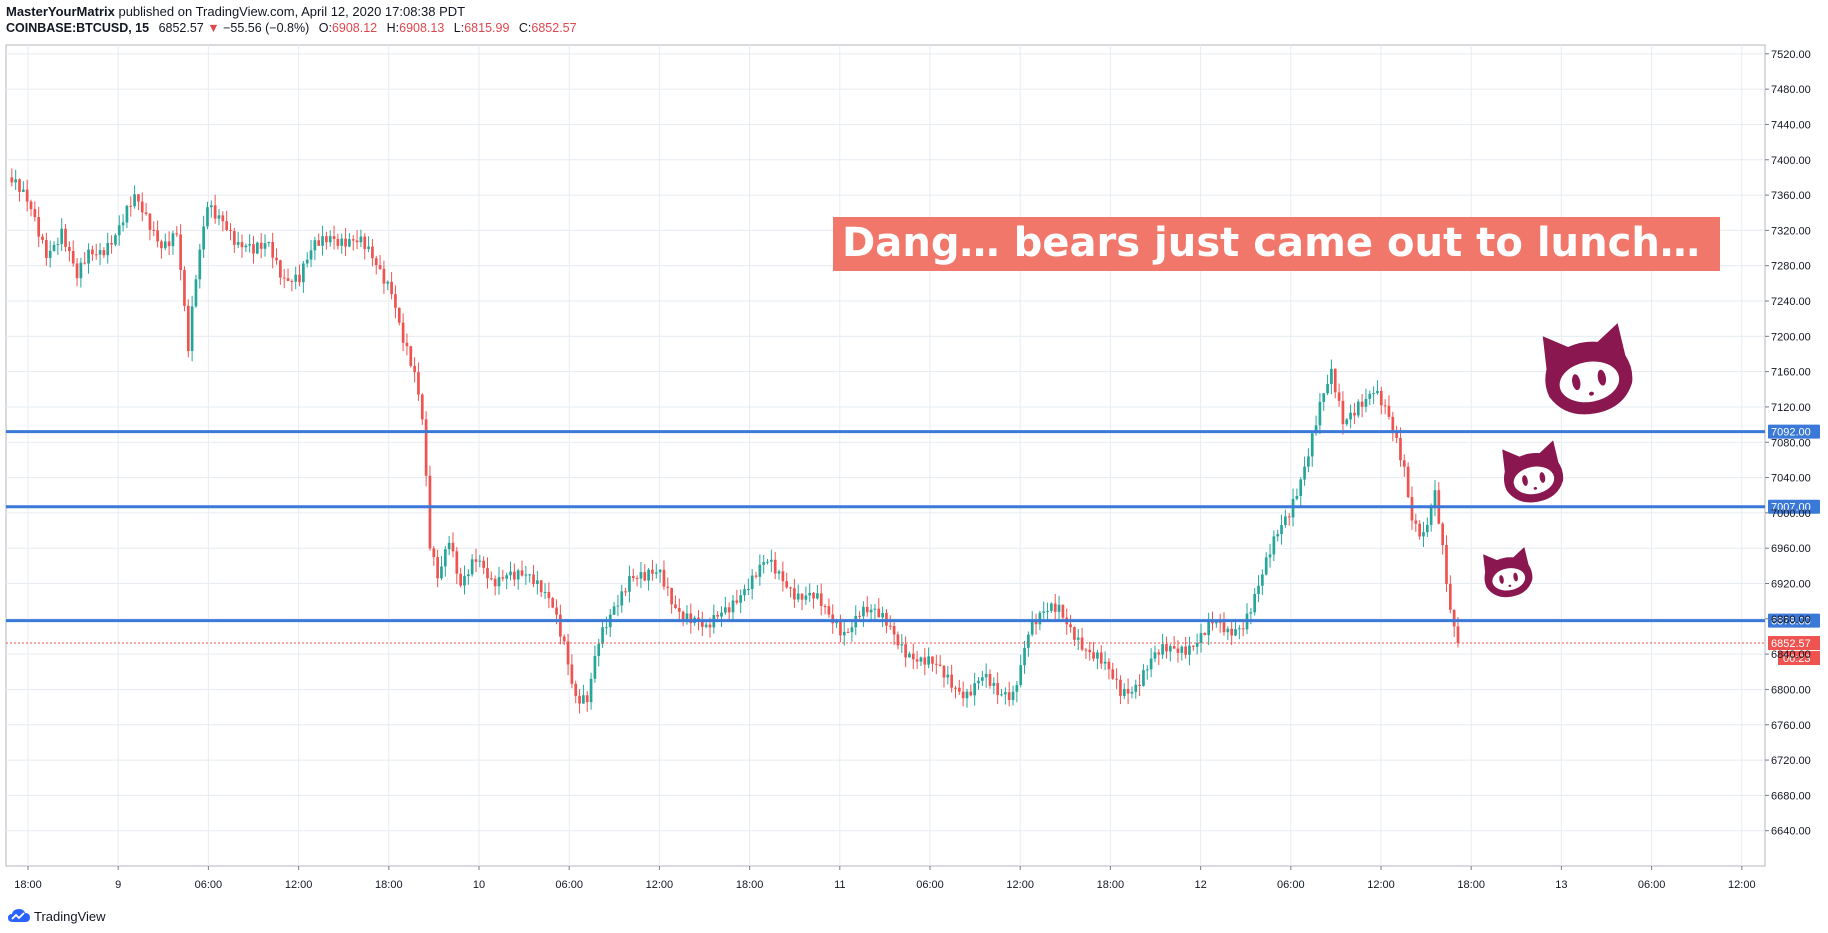 Image resolution: width=1828 pixels, height=933 pixels. What do you see at coordinates (1791, 408) in the screenshot?
I see `y-tick-label: 7120.00` at bounding box center [1791, 408].